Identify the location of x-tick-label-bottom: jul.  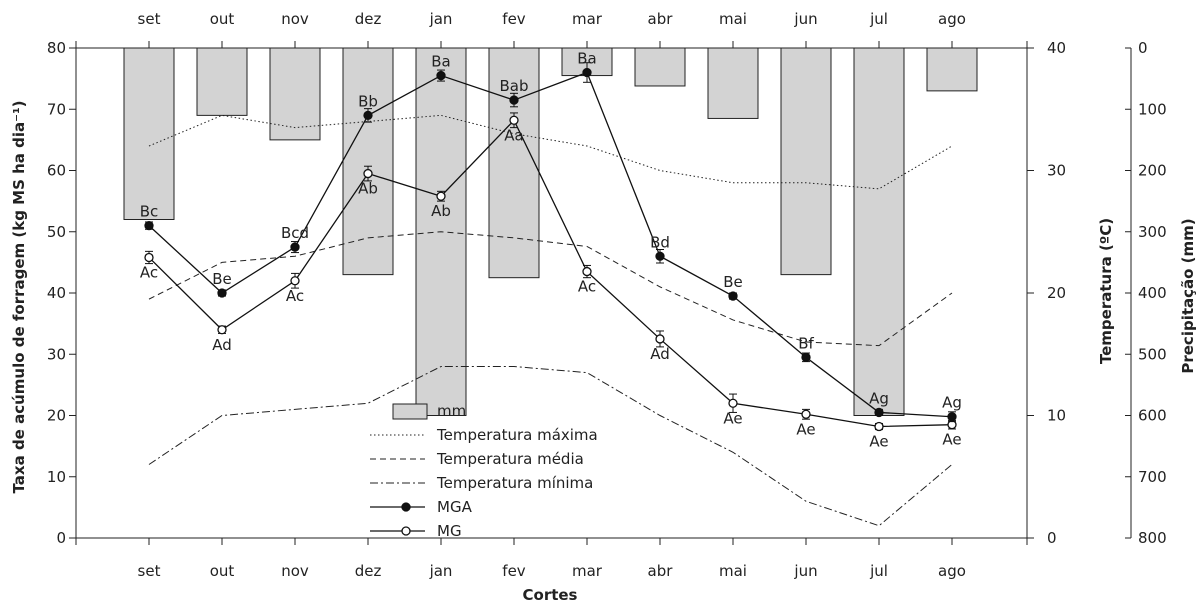
(878, 571).